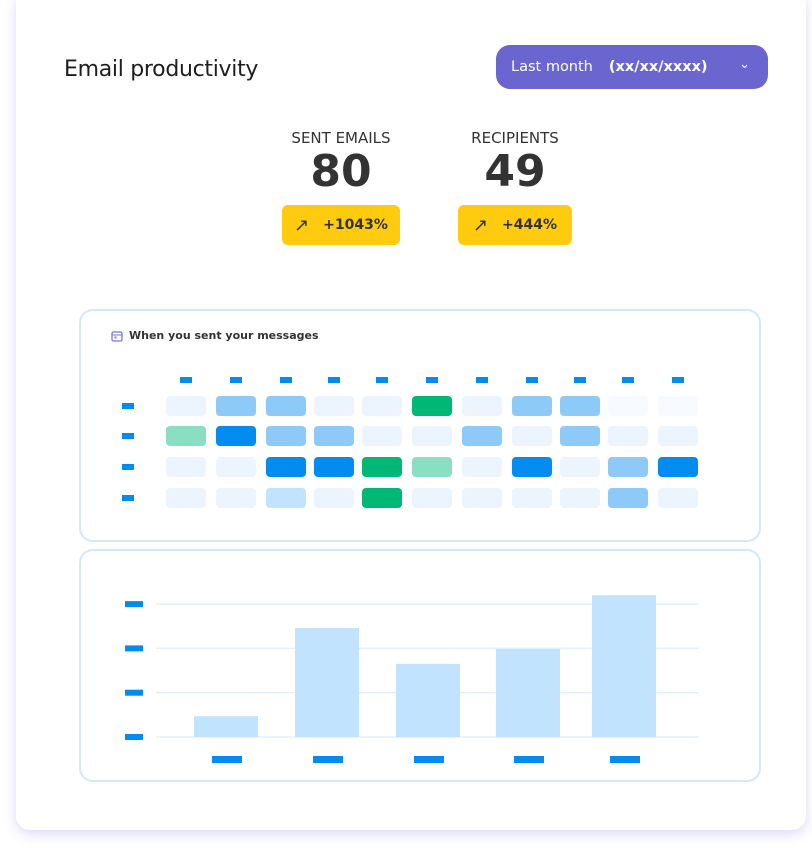  What do you see at coordinates (552, 67) in the screenshot?
I see `range-label: Last month` at bounding box center [552, 67].